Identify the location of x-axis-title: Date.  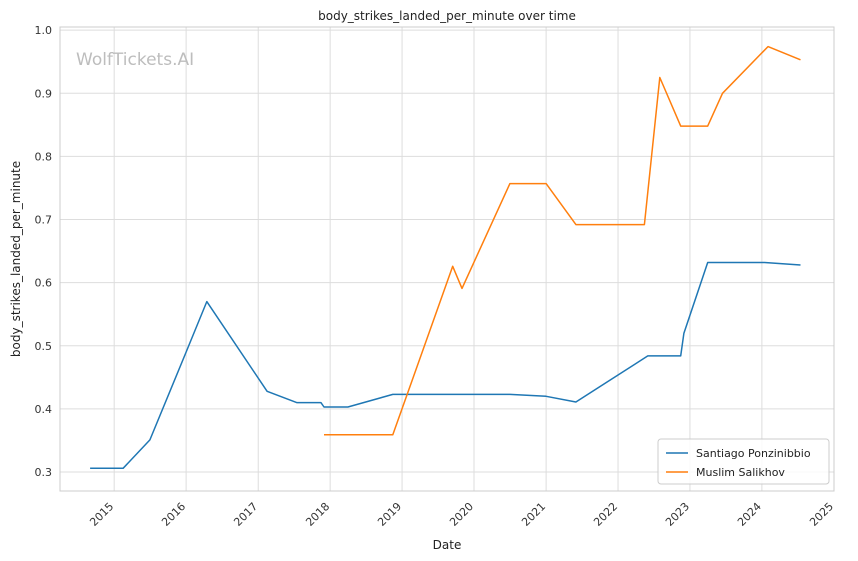
(447, 545).